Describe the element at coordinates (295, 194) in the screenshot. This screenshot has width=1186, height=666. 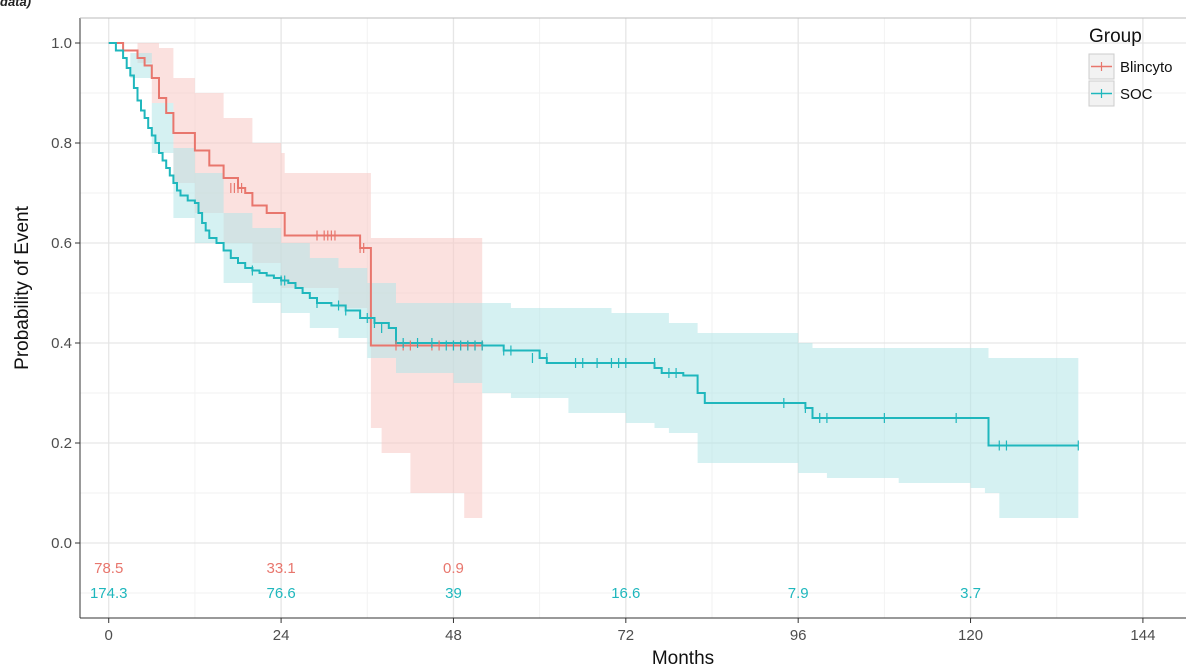
I see `km-curve-blincyto` at that location.